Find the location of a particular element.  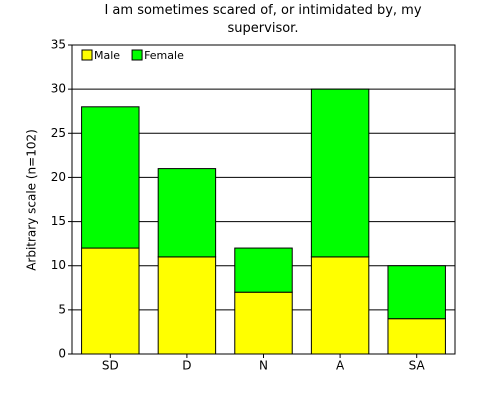

y-tick-label: 35 is located at coordinates (58, 45).